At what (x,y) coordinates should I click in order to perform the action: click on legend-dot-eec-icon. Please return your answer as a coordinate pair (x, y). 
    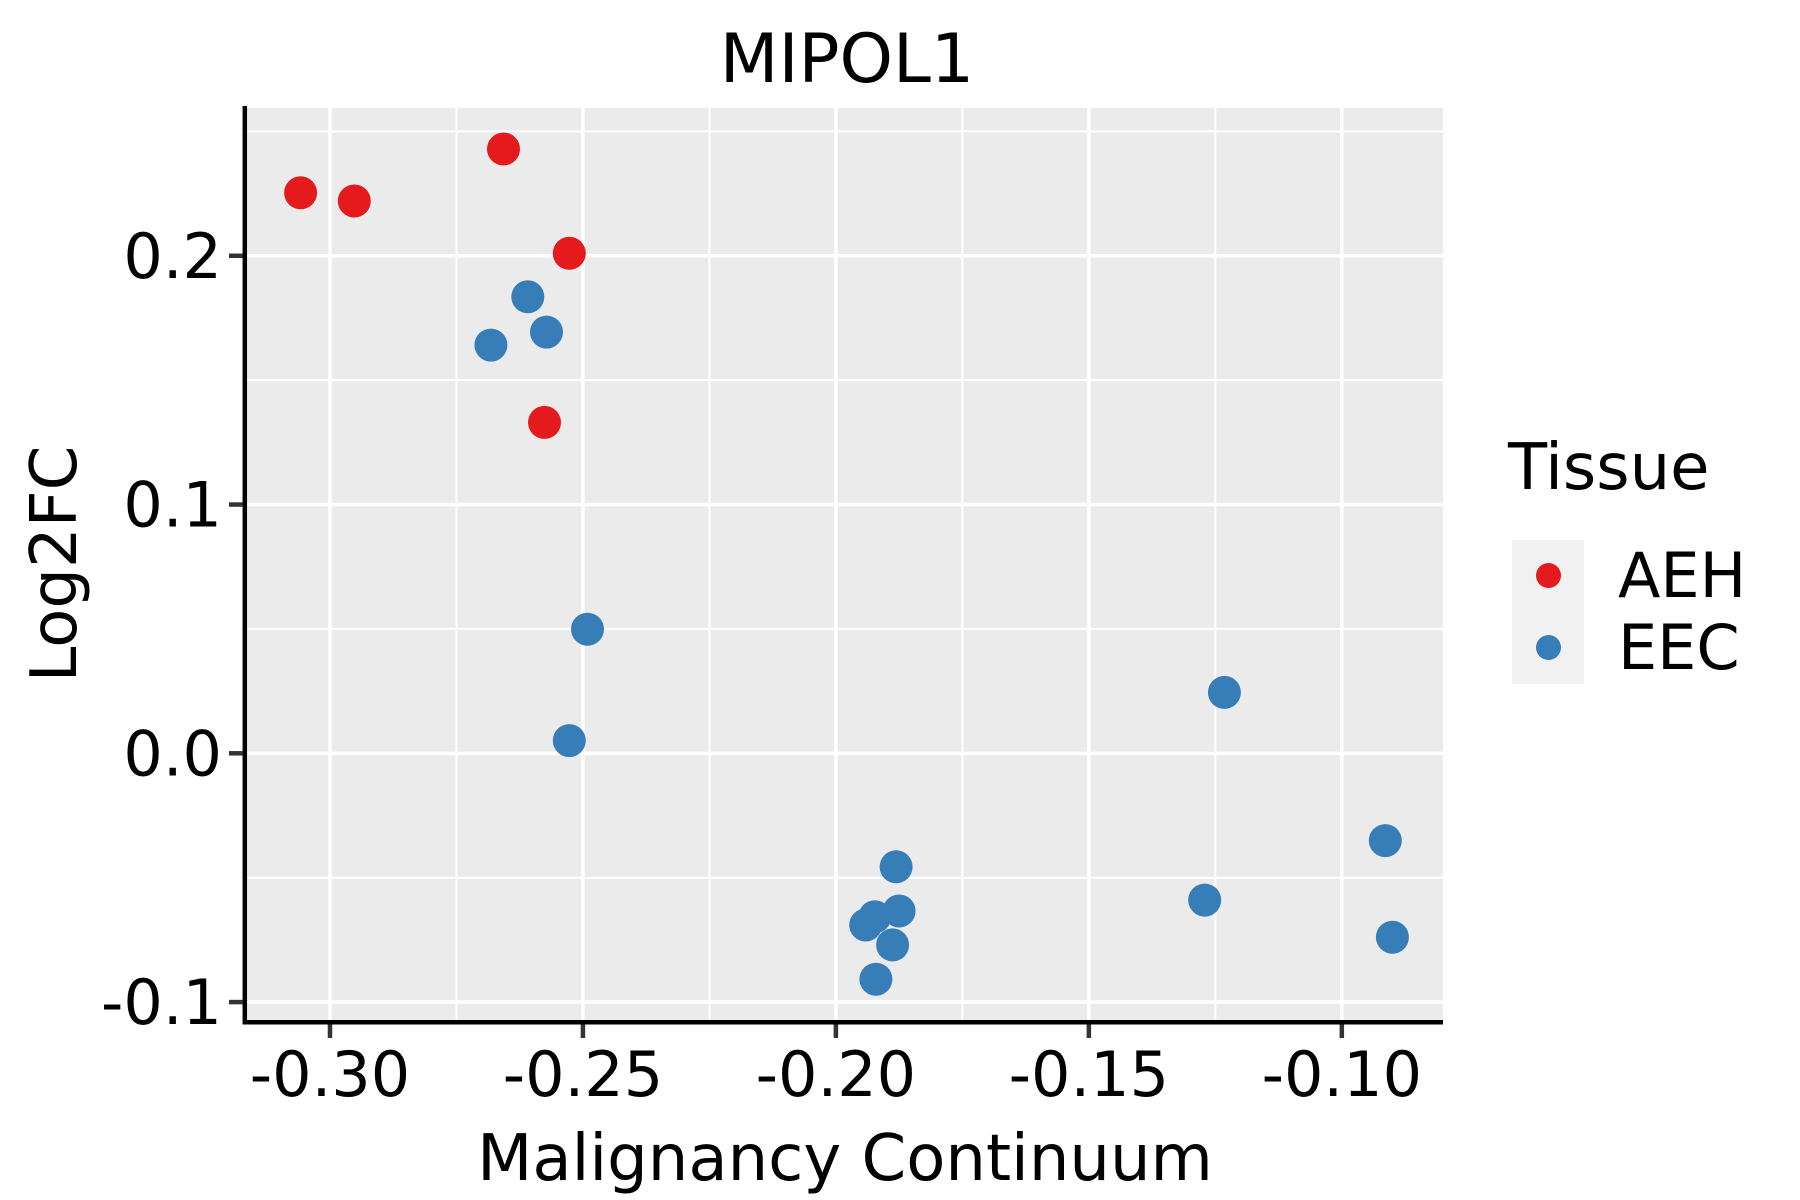
    Looking at the image, I should click on (1548, 648).